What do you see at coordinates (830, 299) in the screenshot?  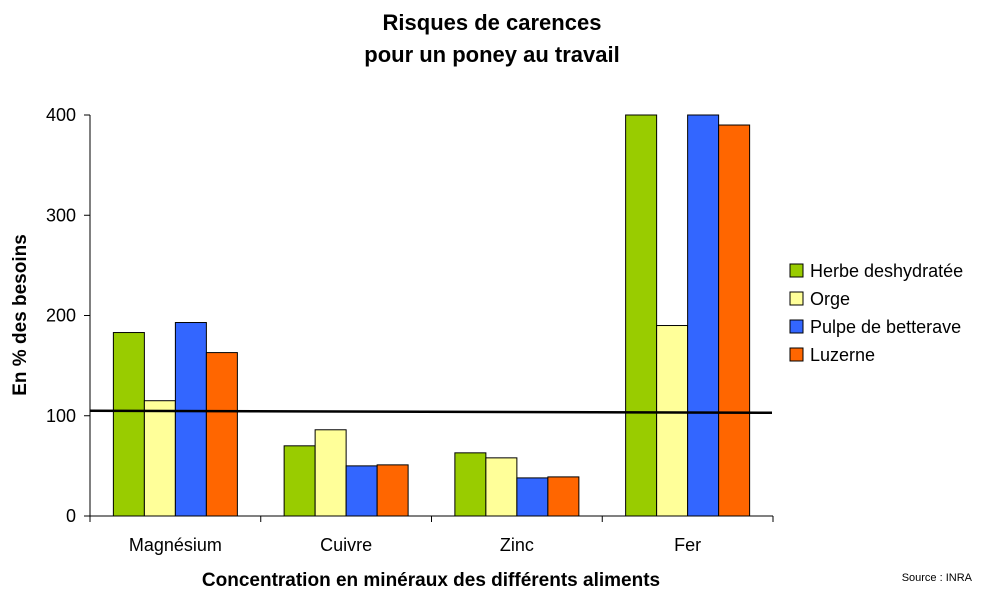 I see `legend-label: Orge` at bounding box center [830, 299].